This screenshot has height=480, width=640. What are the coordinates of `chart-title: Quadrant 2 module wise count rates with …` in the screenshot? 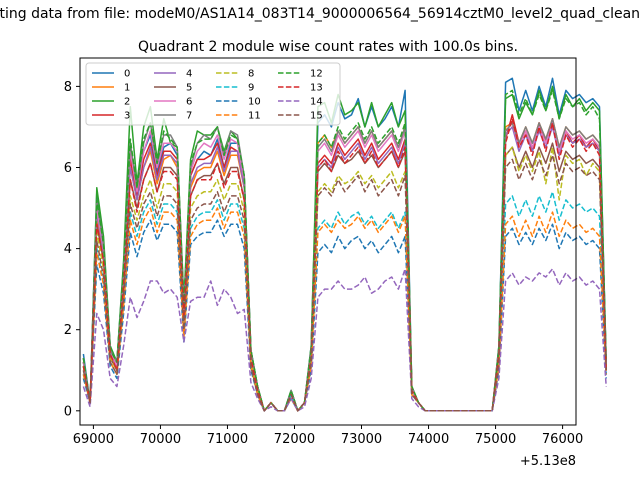 It's located at (328, 47).